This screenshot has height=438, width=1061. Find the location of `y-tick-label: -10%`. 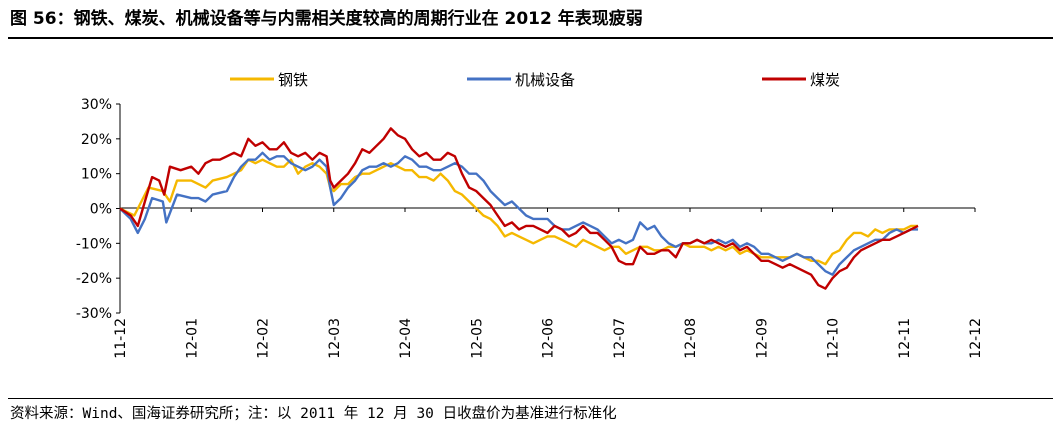

y-tick-label: -10% is located at coordinates (94, 244).